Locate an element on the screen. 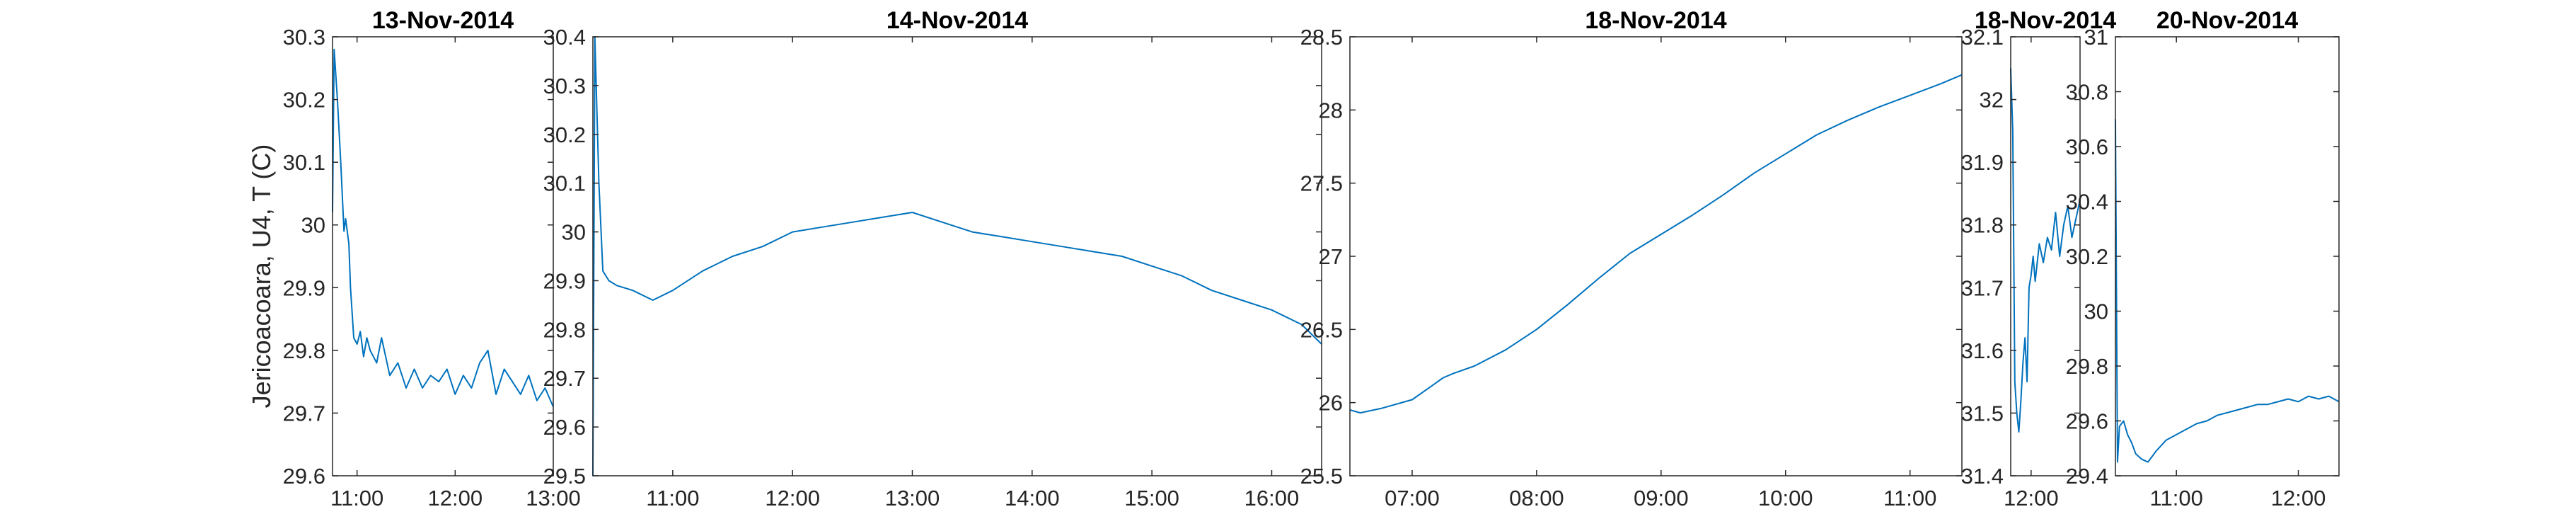  x-tick-label: 15:00 is located at coordinates (1151, 498).